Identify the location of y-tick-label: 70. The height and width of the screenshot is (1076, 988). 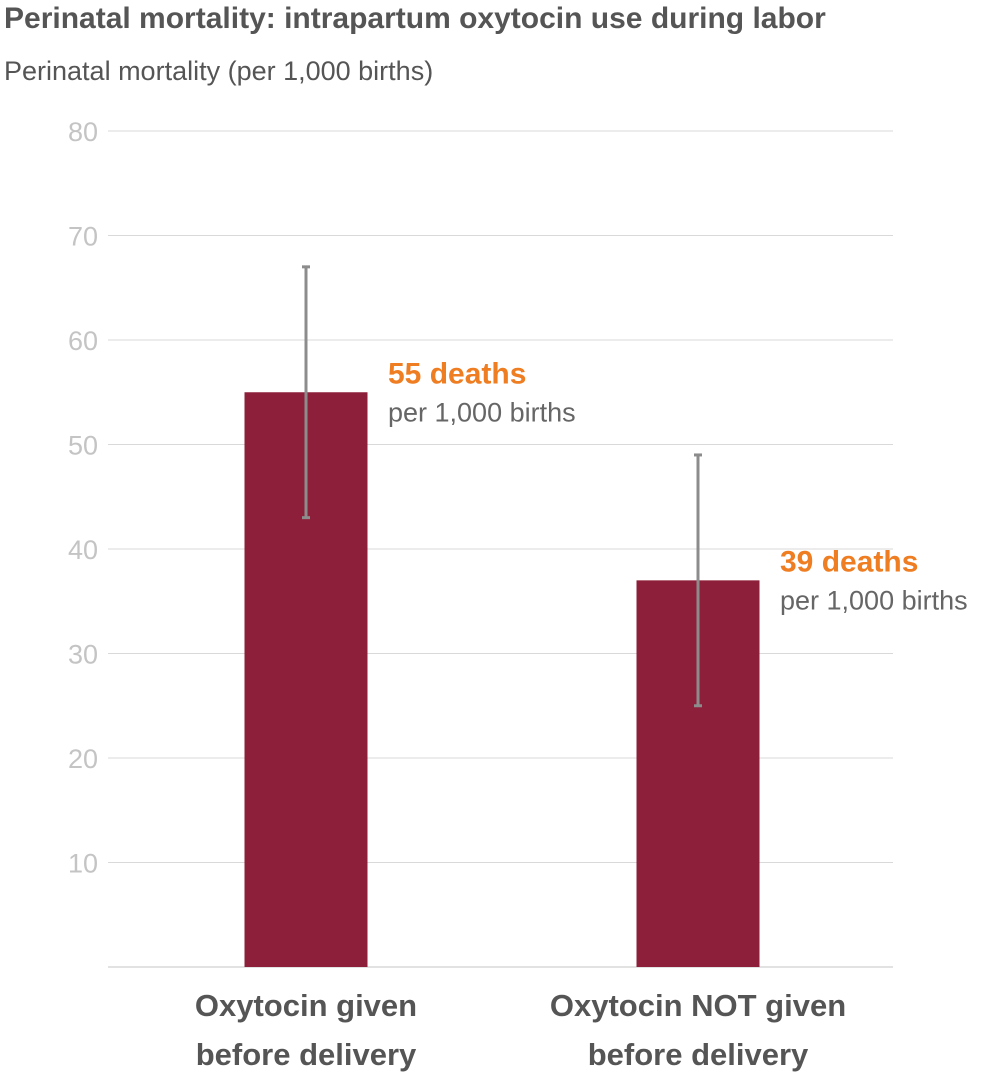
(83, 237).